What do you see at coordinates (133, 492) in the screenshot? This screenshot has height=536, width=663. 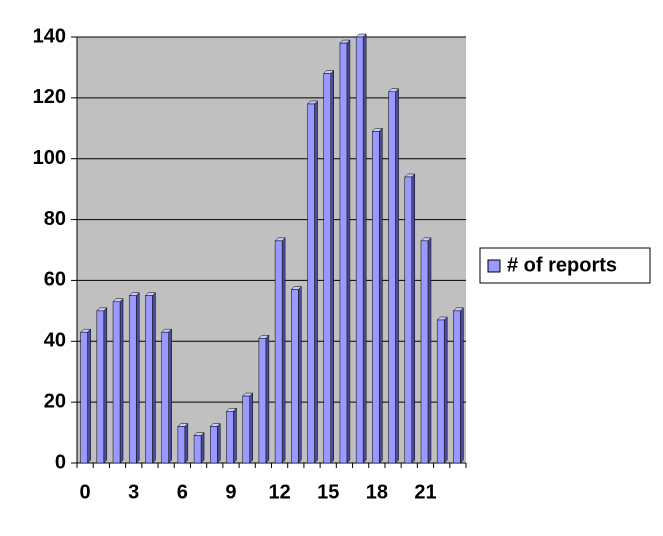 I see `x-tick-label: 3` at bounding box center [133, 492].